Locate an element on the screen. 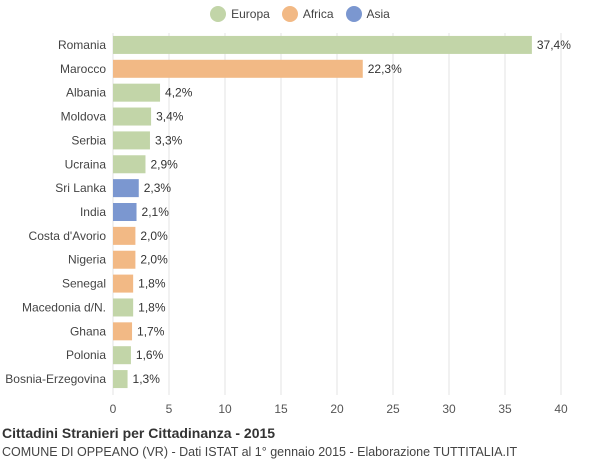 The height and width of the screenshot is (460, 600). category-label: Nigeria is located at coordinates (87, 260).